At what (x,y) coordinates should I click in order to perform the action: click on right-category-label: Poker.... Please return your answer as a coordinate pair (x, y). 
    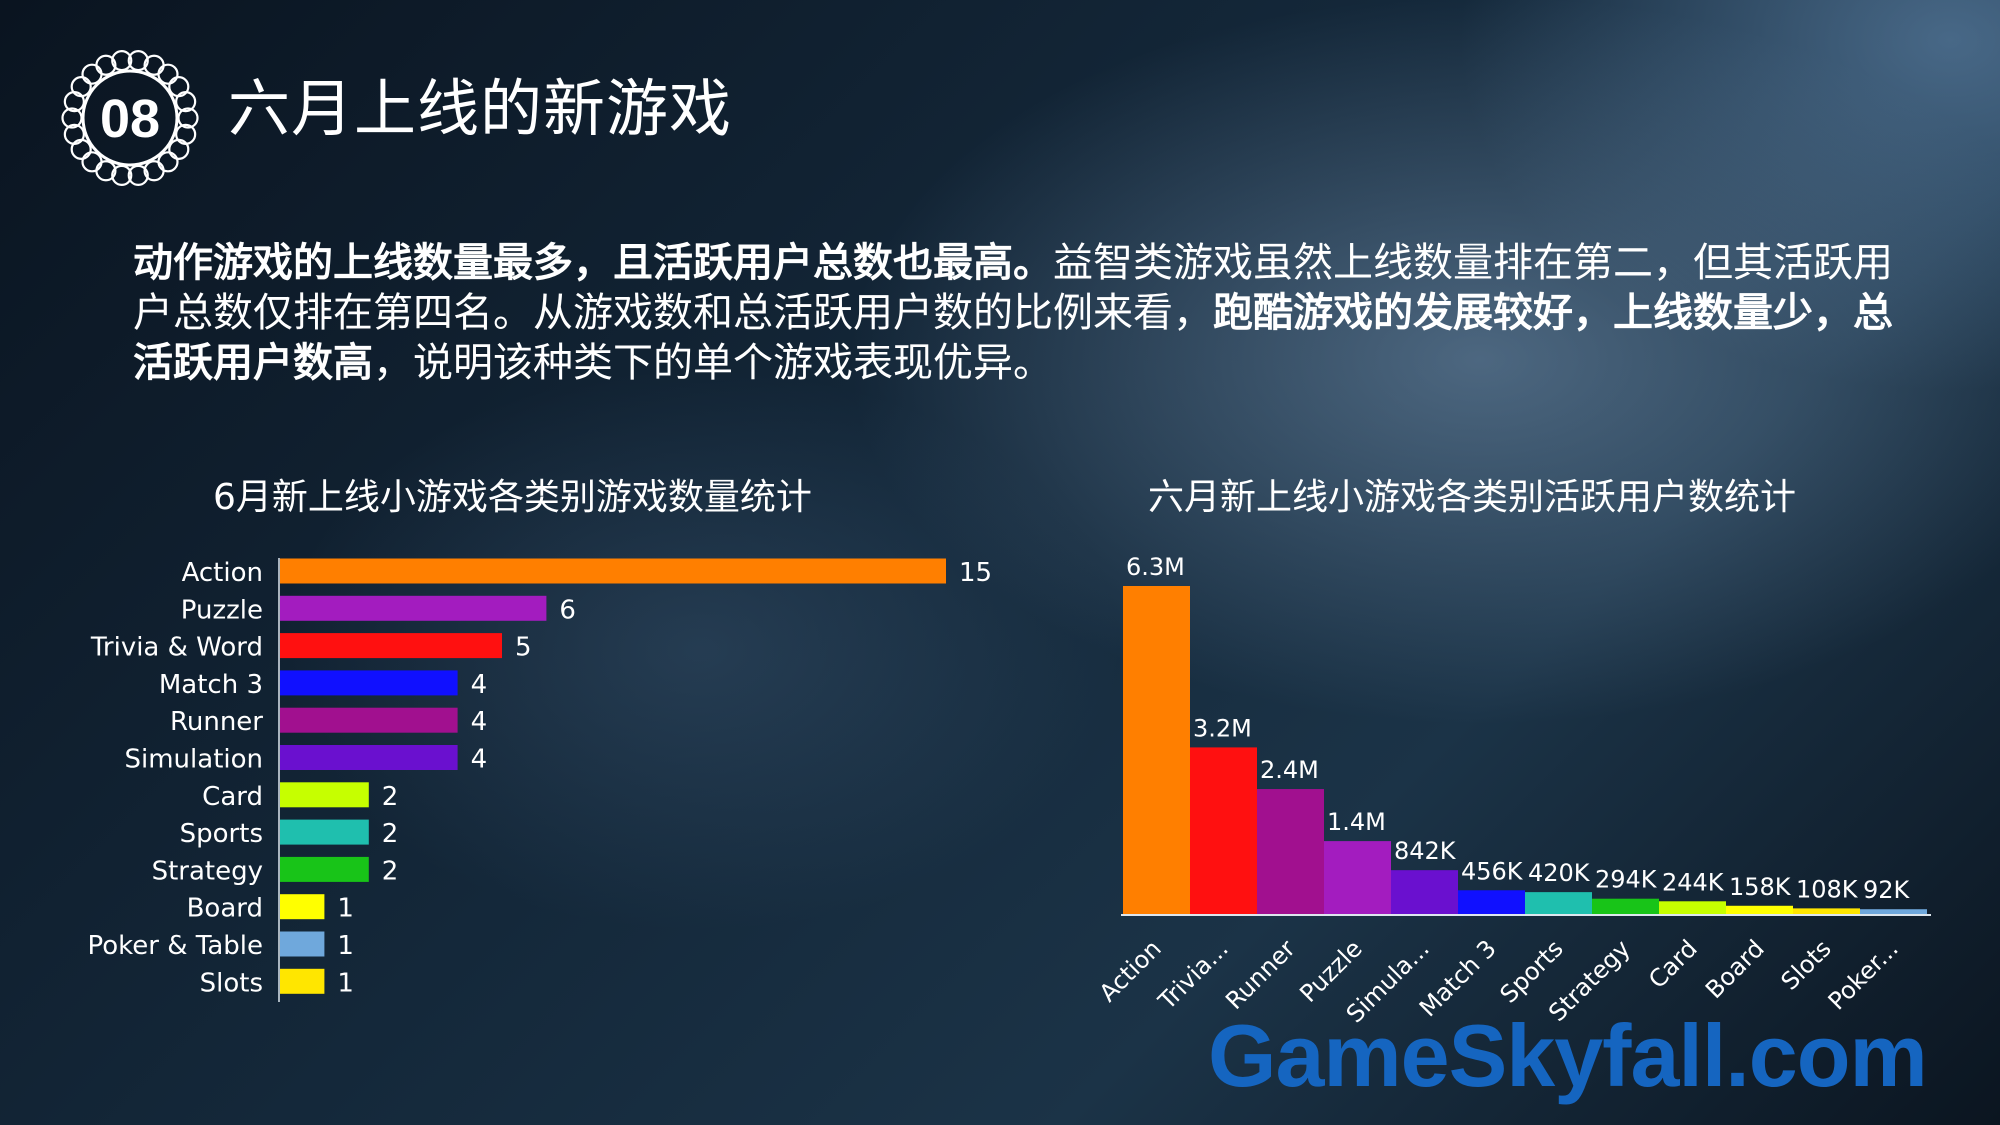
    Looking at the image, I should click on (1863, 974).